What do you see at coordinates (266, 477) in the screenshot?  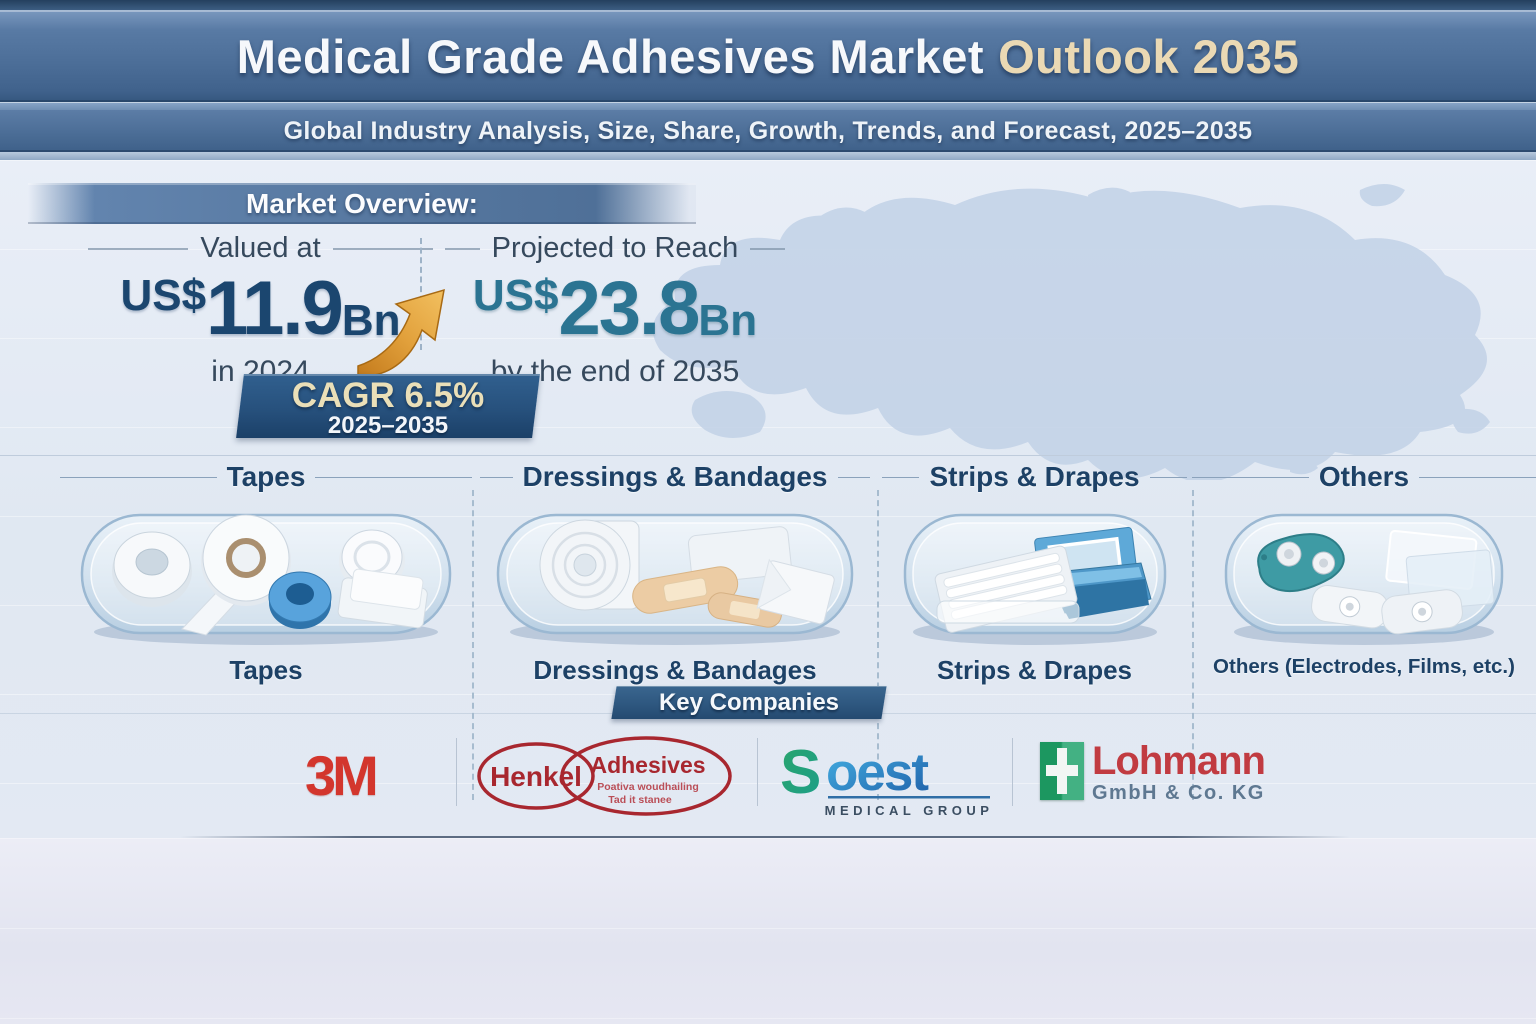 I see `category-header-tapes: Tapes` at bounding box center [266, 477].